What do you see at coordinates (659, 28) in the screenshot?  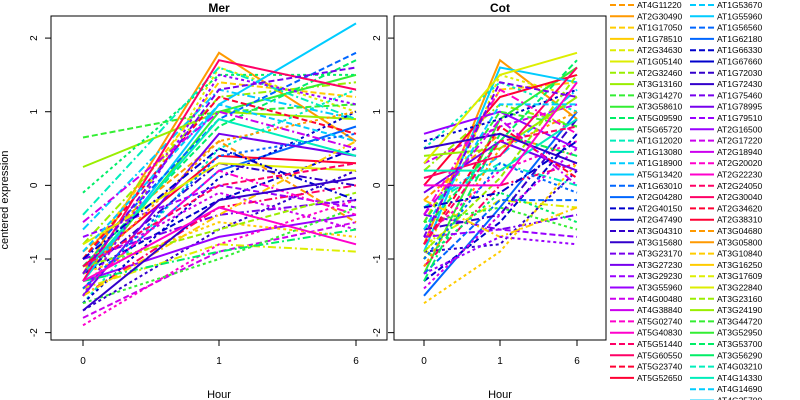 I see `legend-label: AT1G17050` at bounding box center [659, 28].